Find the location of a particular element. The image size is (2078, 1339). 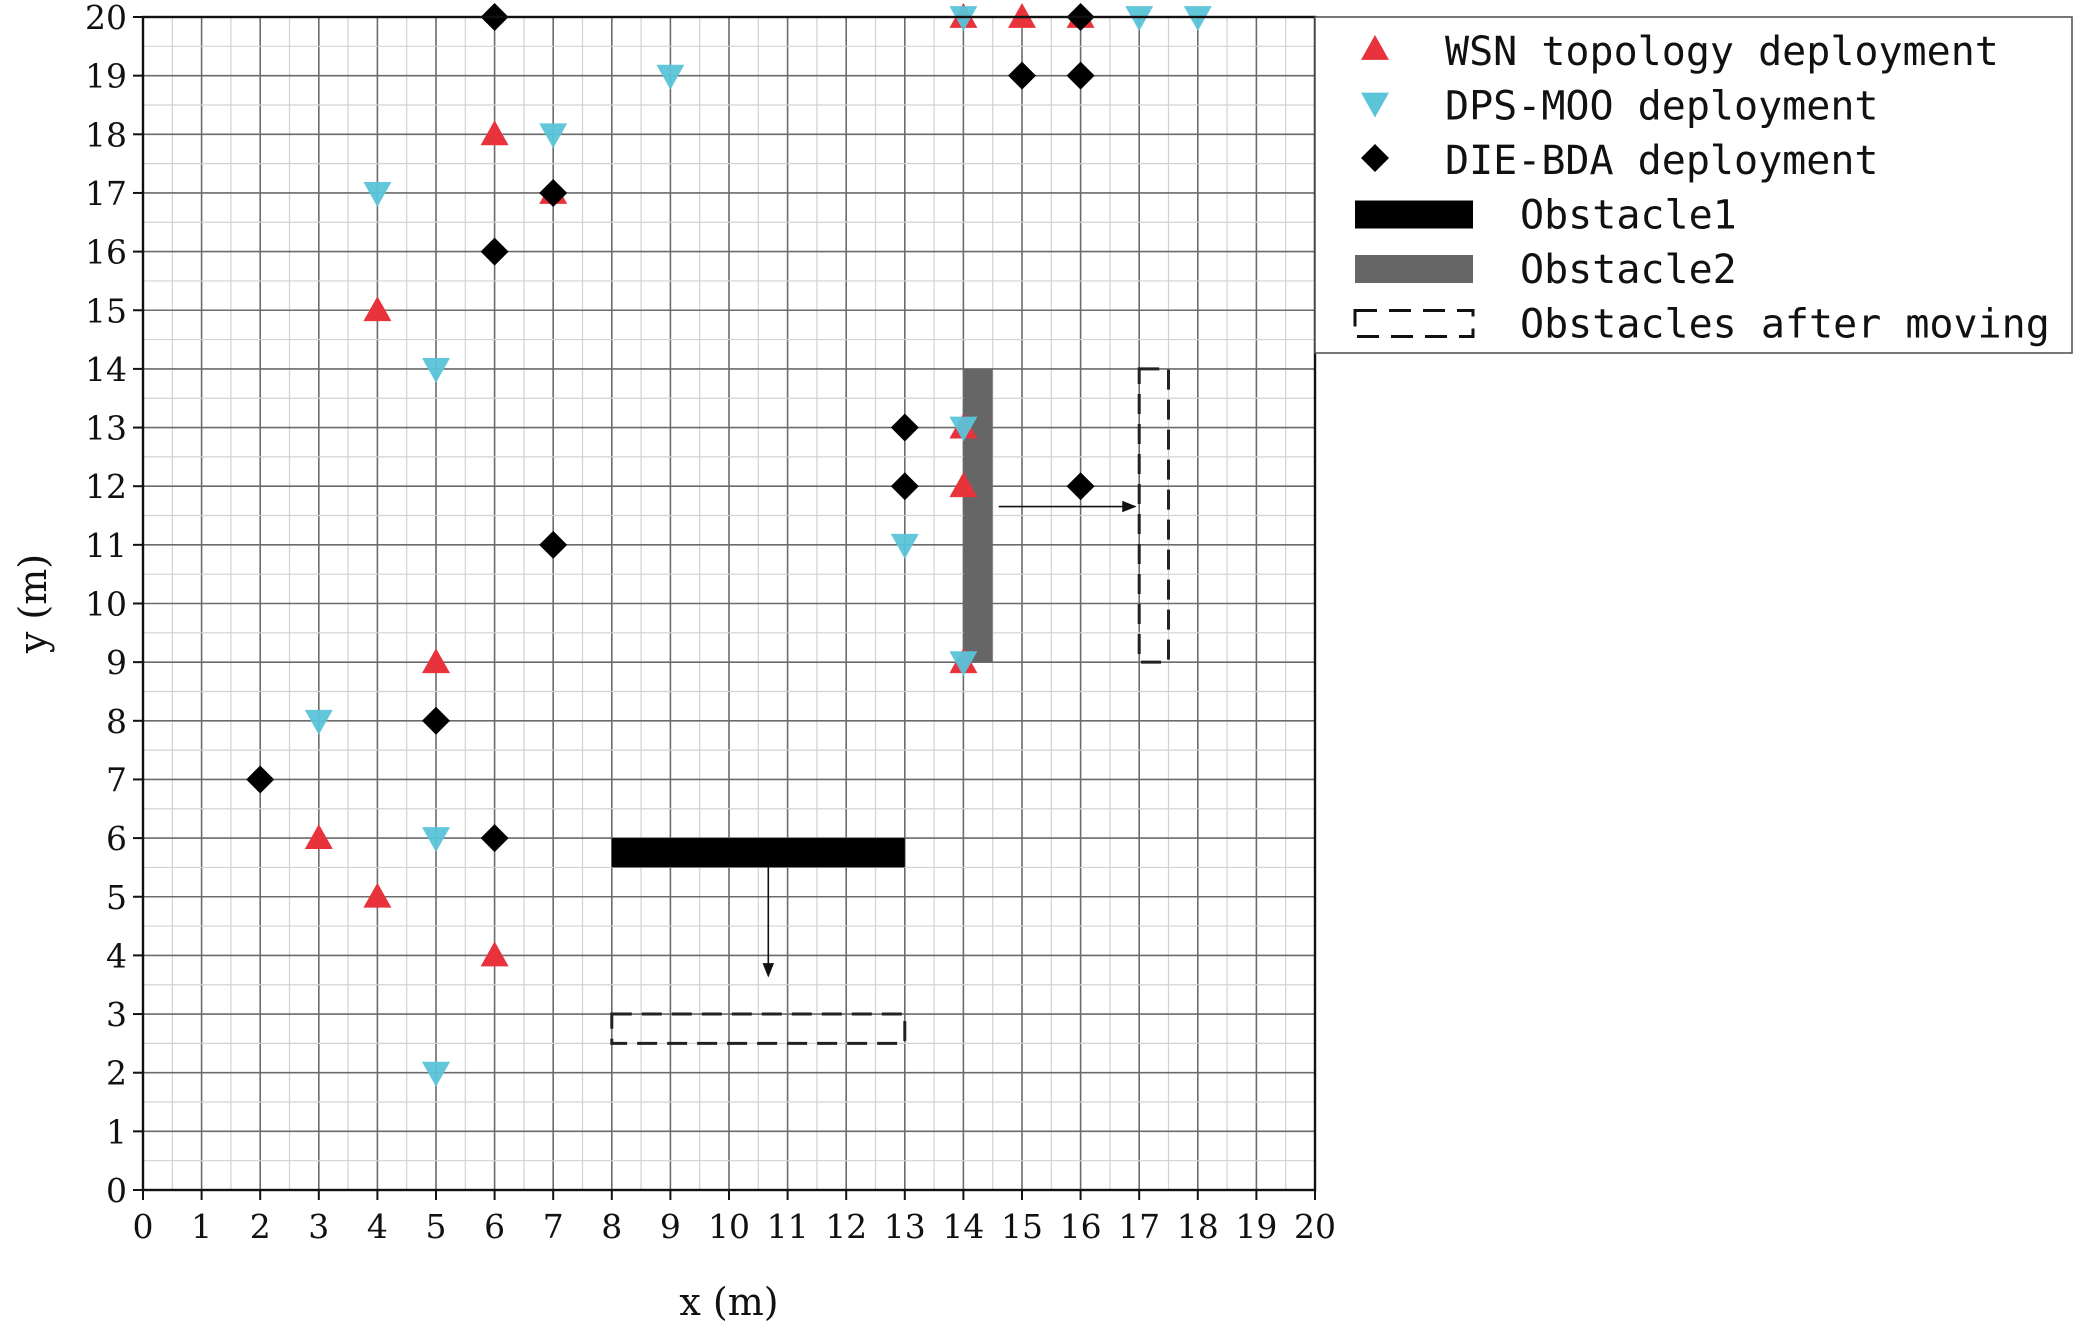

x-tick-label: 15 is located at coordinates (1022, 1226).